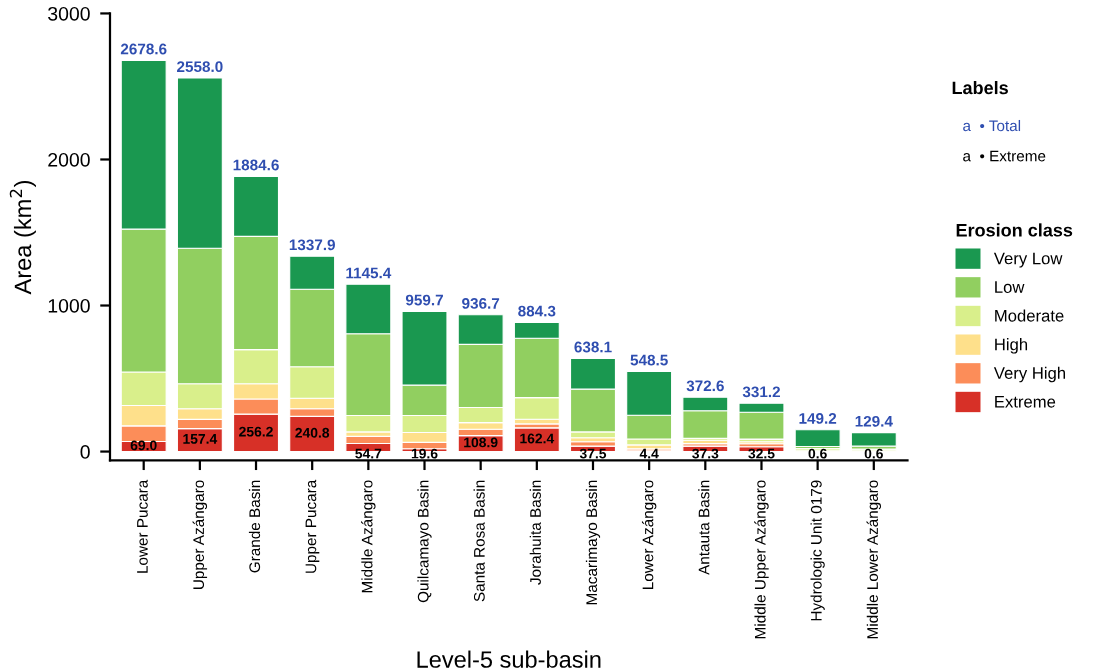  I want to click on text: Labels, so click(980, 88).